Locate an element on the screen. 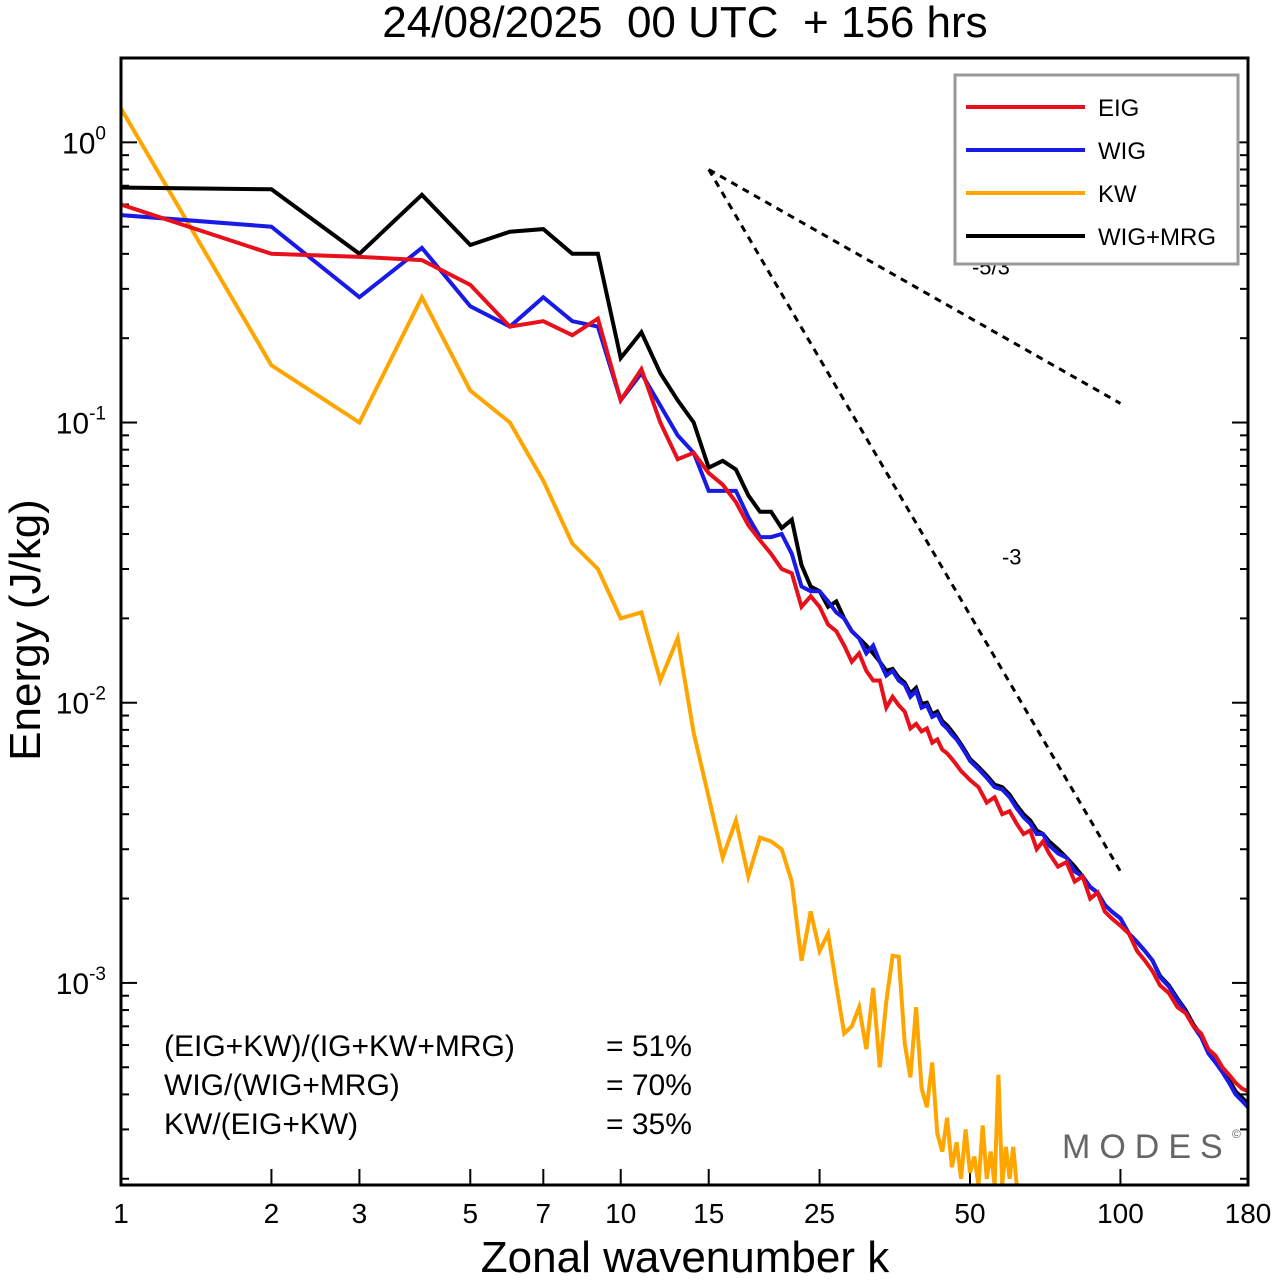 Image resolution: width=1280 pixels, height=1281 pixels. x-axis-label: Zonal wavenumber k is located at coordinates (685, 1257).